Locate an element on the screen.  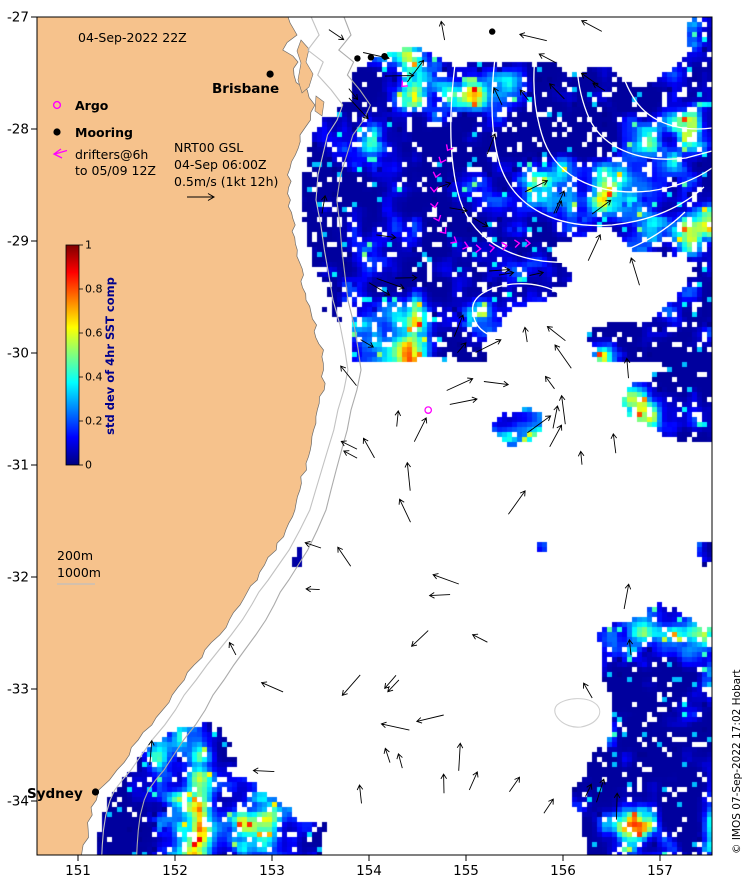
legend-drifters-line1: drifters@6h is located at coordinates (111, 154).